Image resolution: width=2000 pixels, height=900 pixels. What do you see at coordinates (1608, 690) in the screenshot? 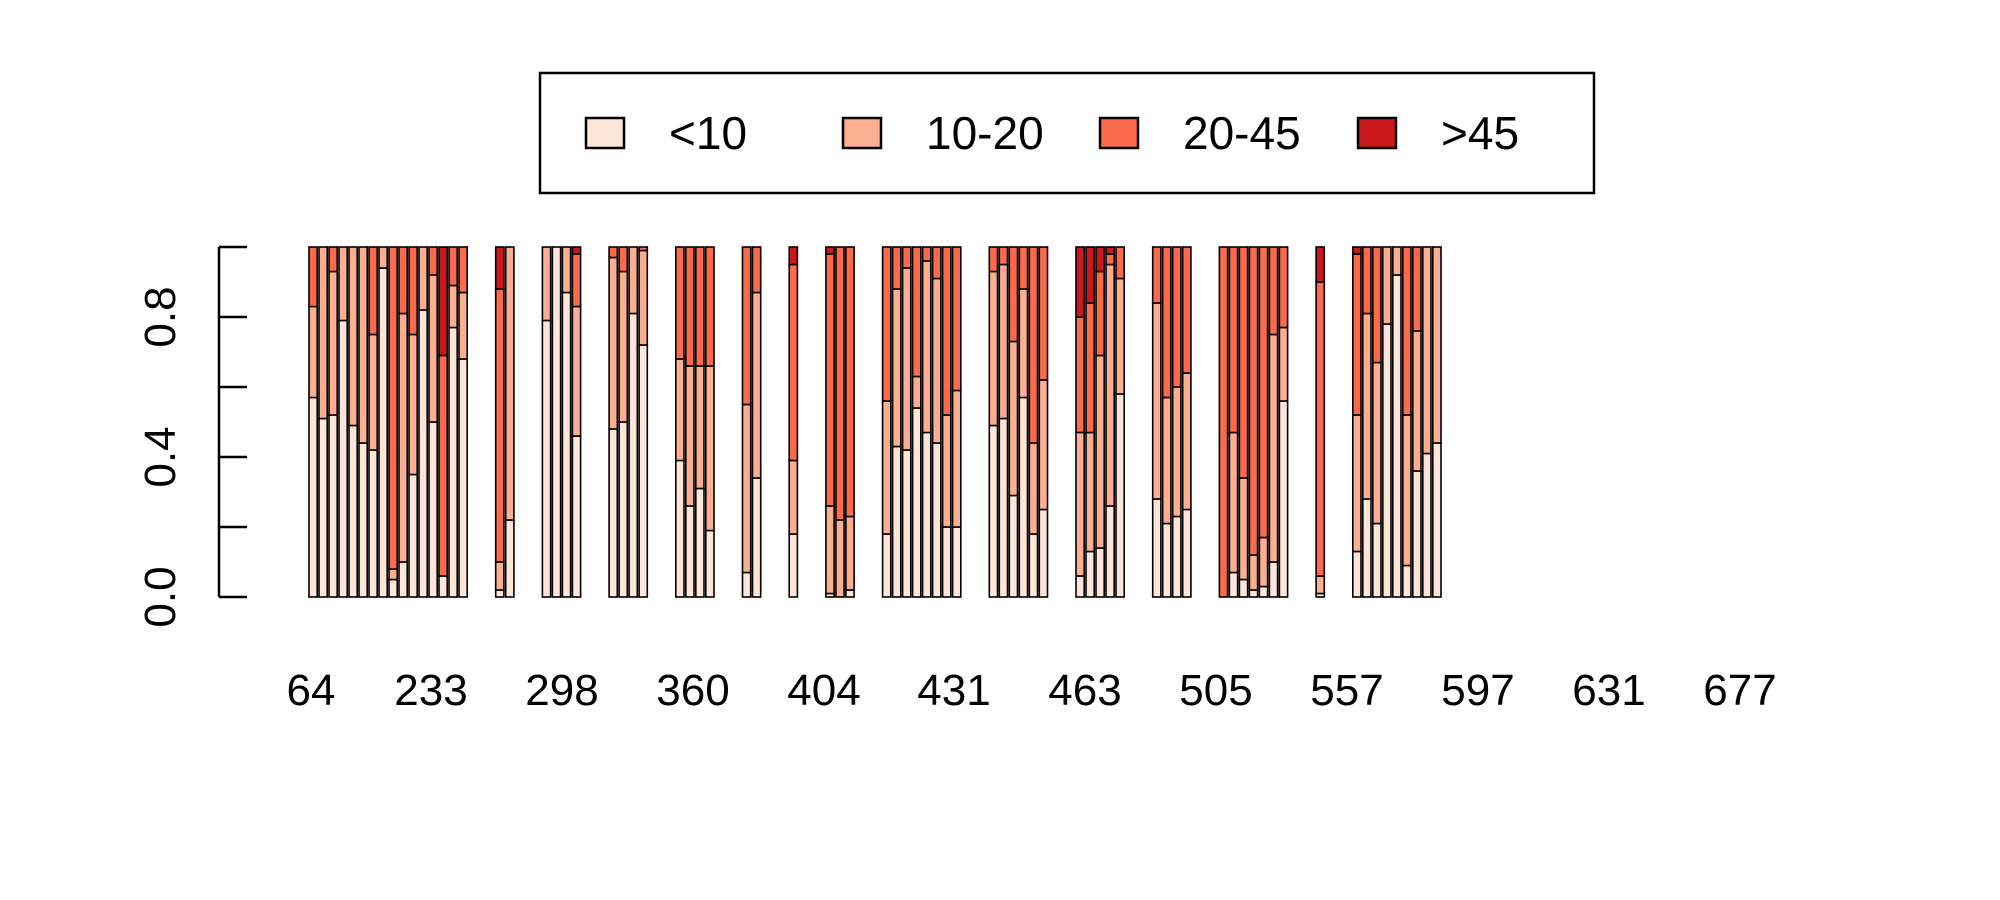
I see `x-tick-label: 631` at bounding box center [1608, 690].